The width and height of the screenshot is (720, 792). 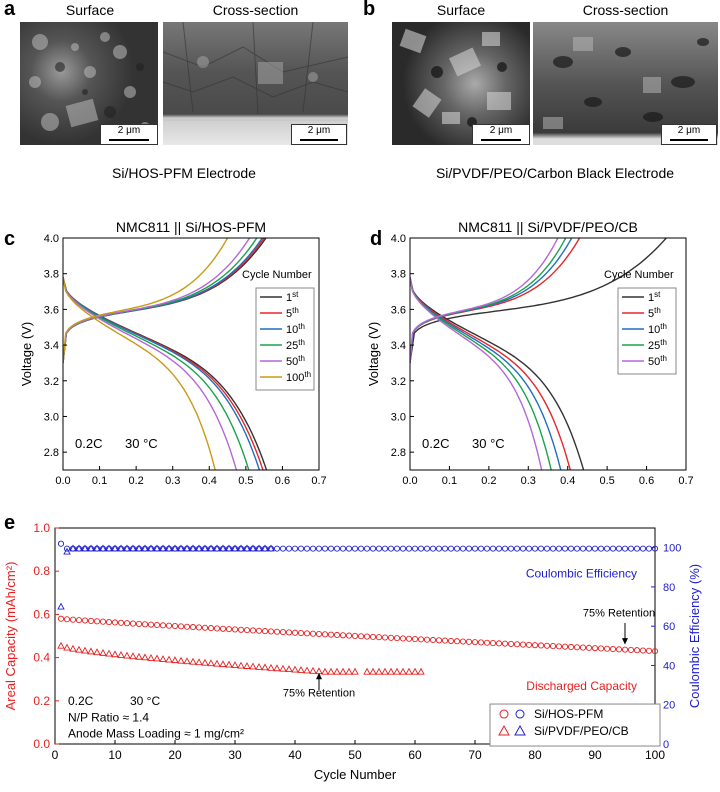 What do you see at coordinates (41, 658) in the screenshot?
I see `y-tick-label: 0.4` at bounding box center [41, 658].